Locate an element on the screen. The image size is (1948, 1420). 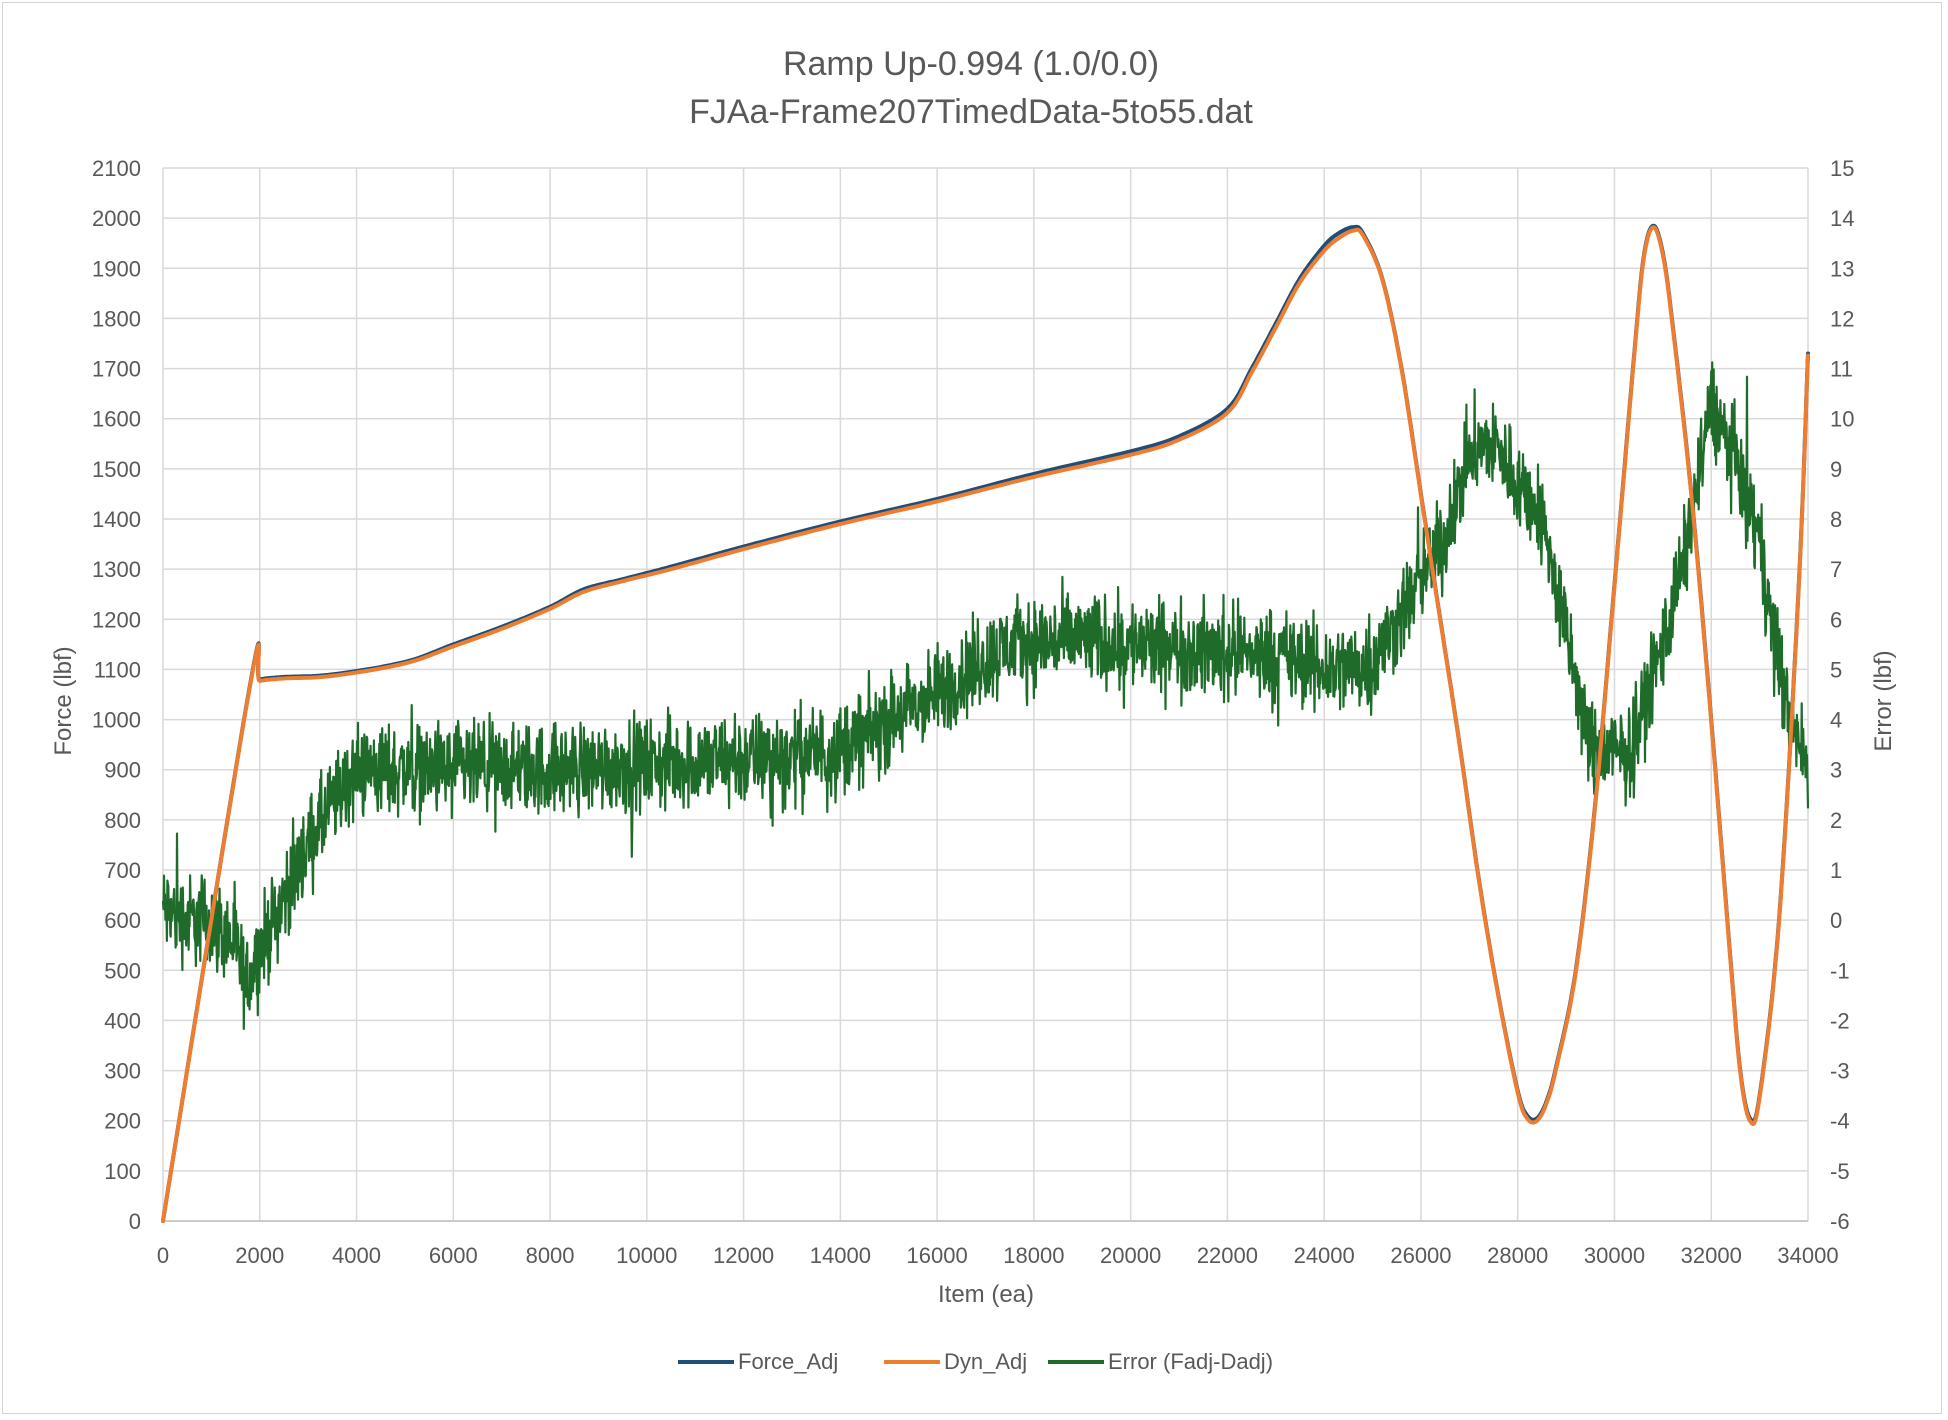
y2-tick-label: -4 is located at coordinates (1840, 1121).